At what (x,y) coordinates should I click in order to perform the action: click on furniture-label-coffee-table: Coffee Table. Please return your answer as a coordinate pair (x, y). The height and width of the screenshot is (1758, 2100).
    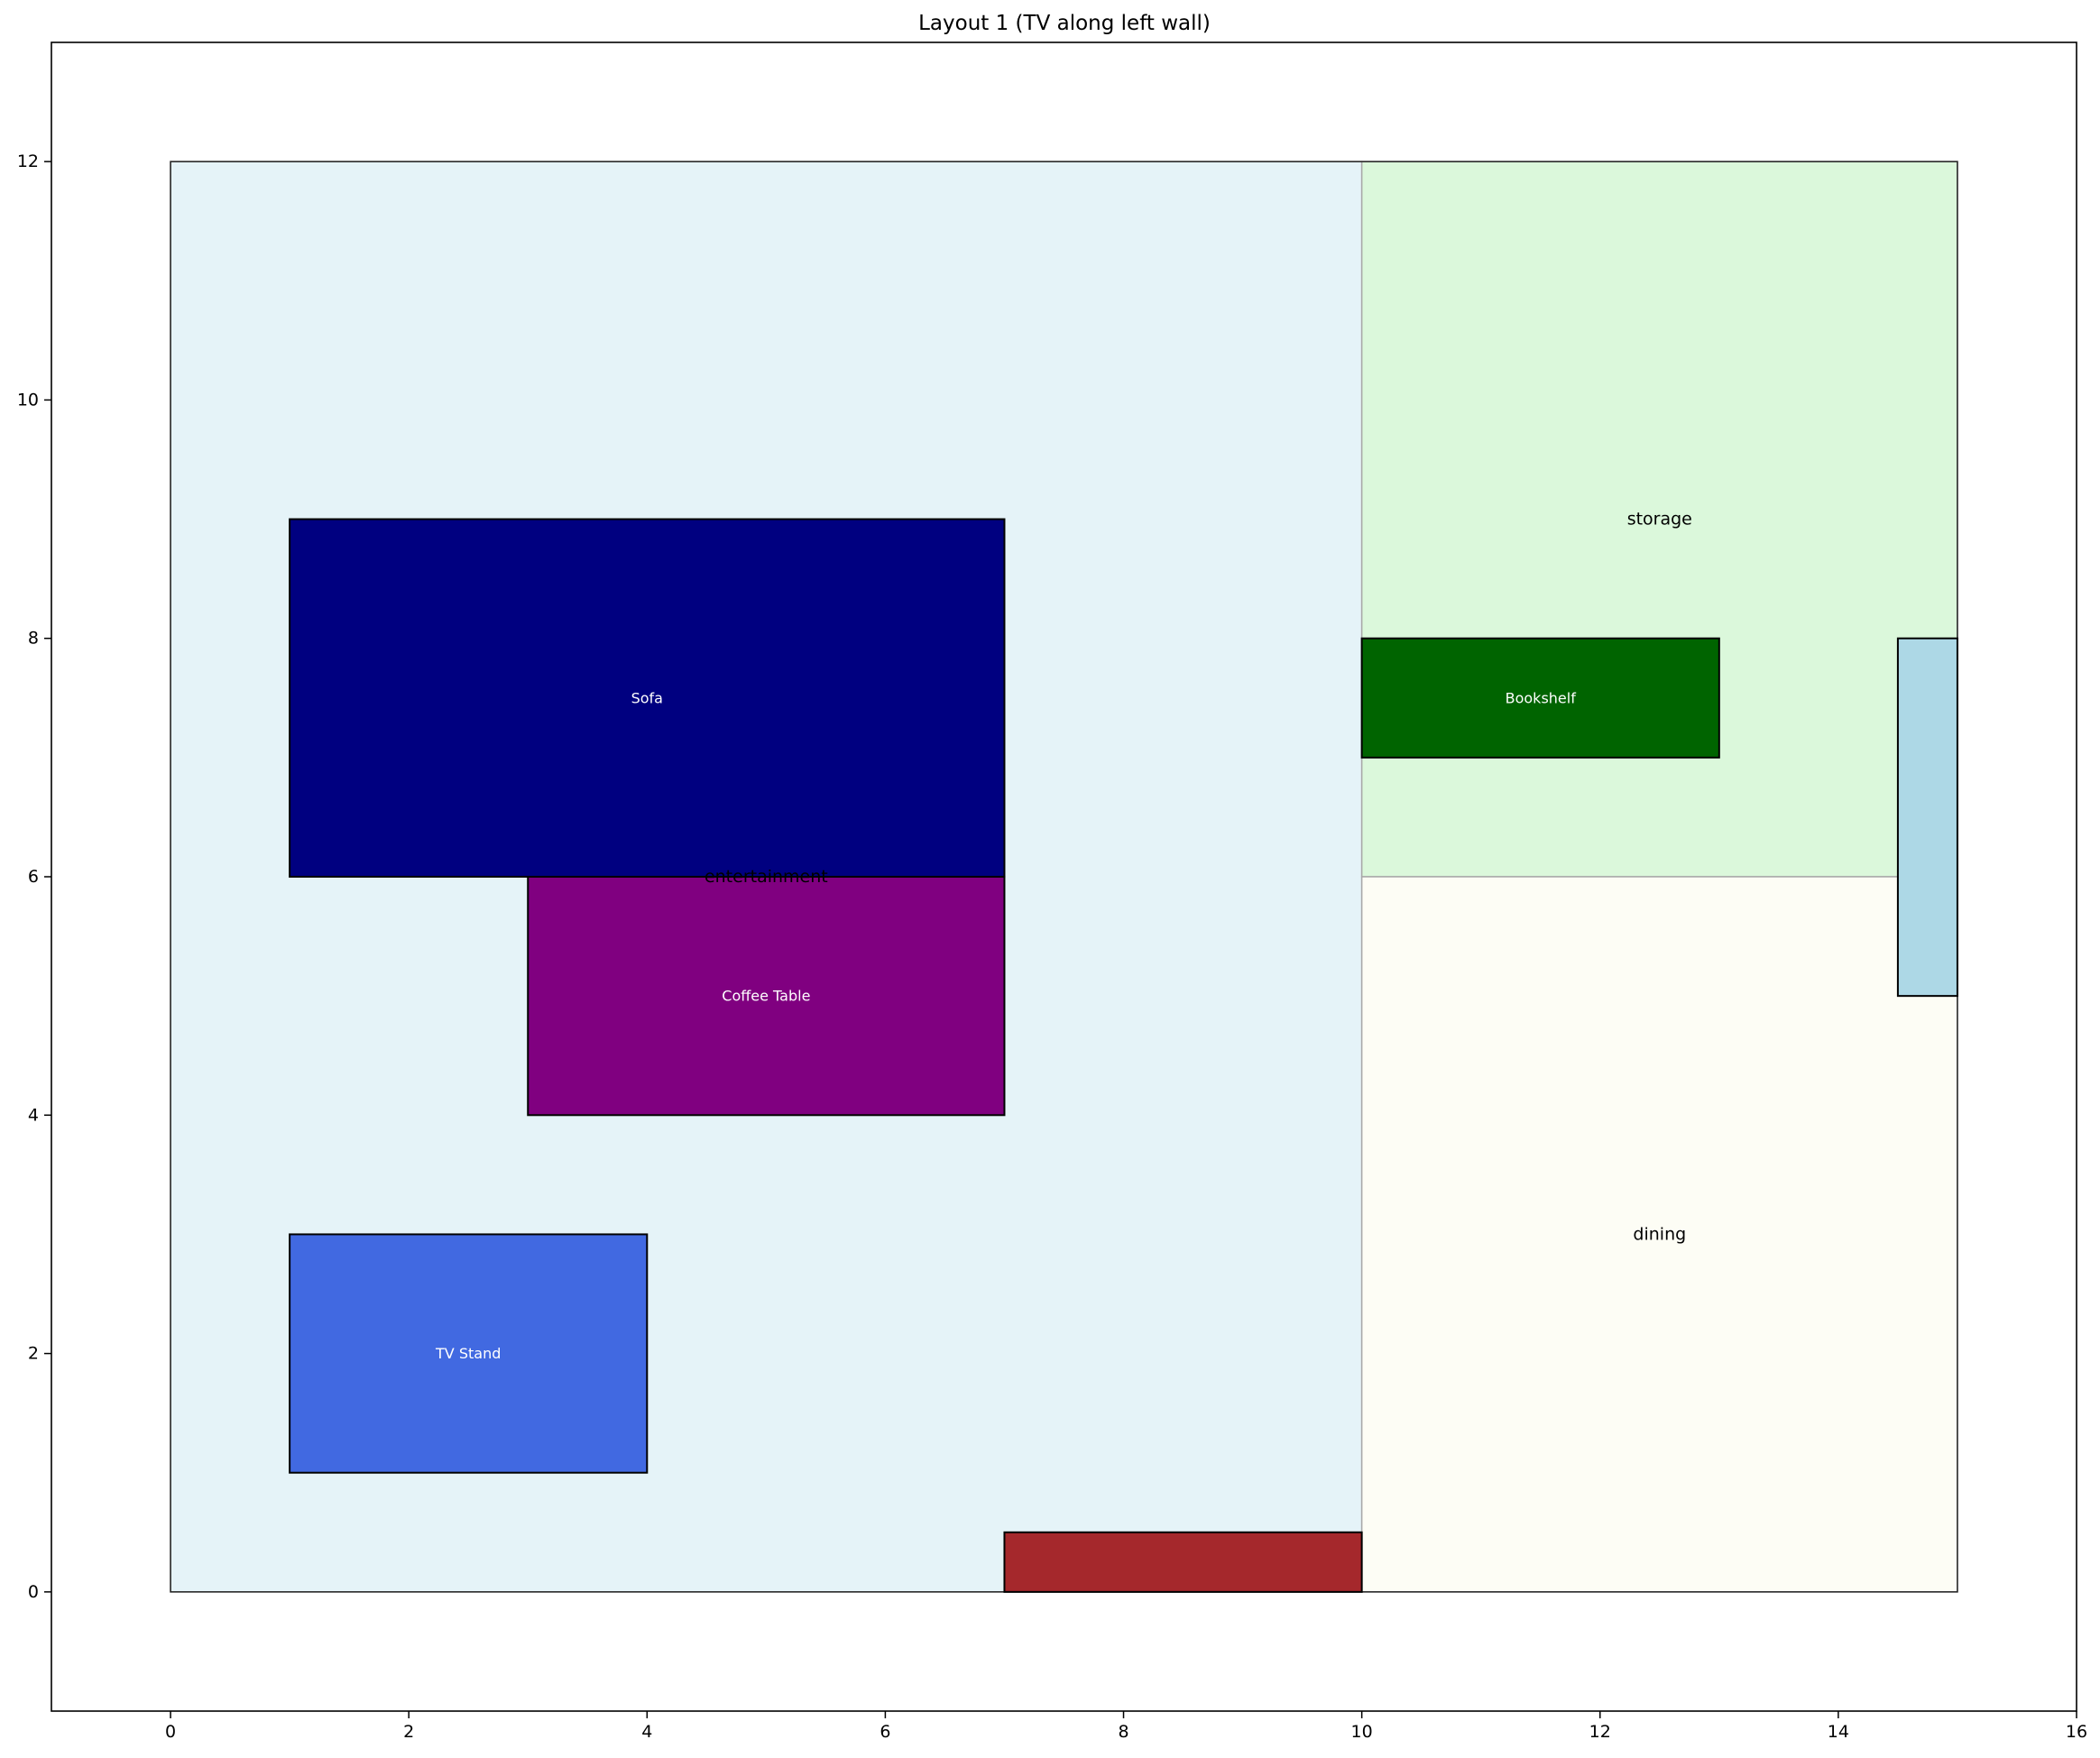
    Looking at the image, I should click on (766, 997).